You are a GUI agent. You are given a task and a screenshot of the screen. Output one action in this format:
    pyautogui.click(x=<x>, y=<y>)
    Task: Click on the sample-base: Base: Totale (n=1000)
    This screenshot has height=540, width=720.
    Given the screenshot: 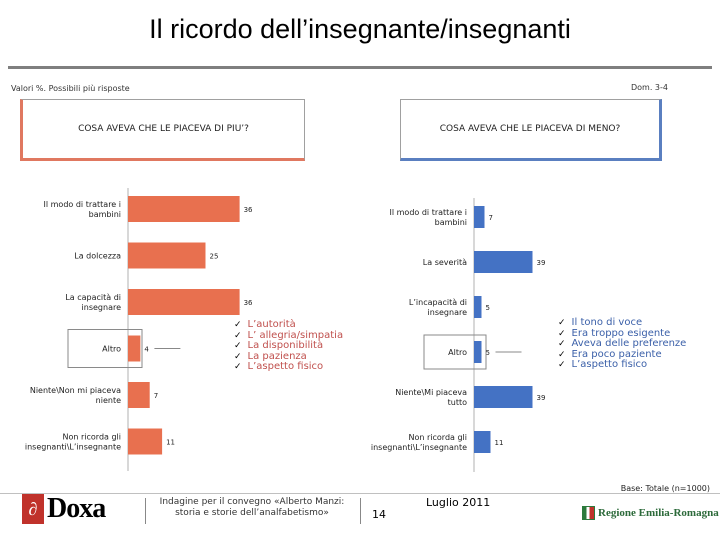 What is the action you would take?
    pyautogui.click(x=665, y=488)
    